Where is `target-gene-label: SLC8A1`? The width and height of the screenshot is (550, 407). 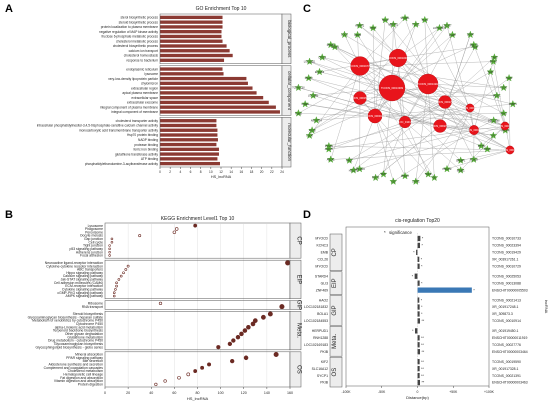
target-gene-label: SLC8A1 is located at coordinates (406, 18).